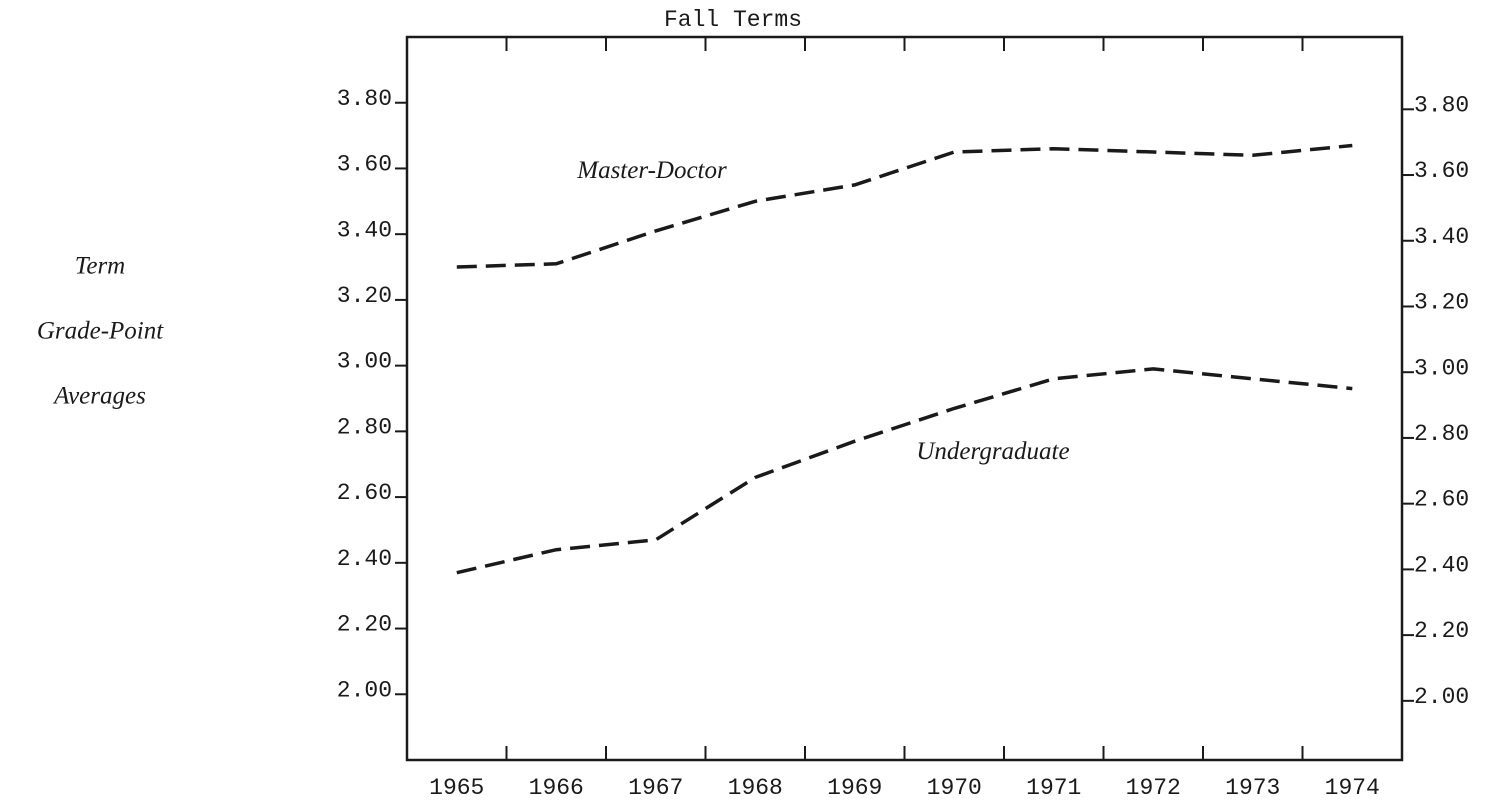  I want to click on x-tick-label: 1971, so click(1053, 788).